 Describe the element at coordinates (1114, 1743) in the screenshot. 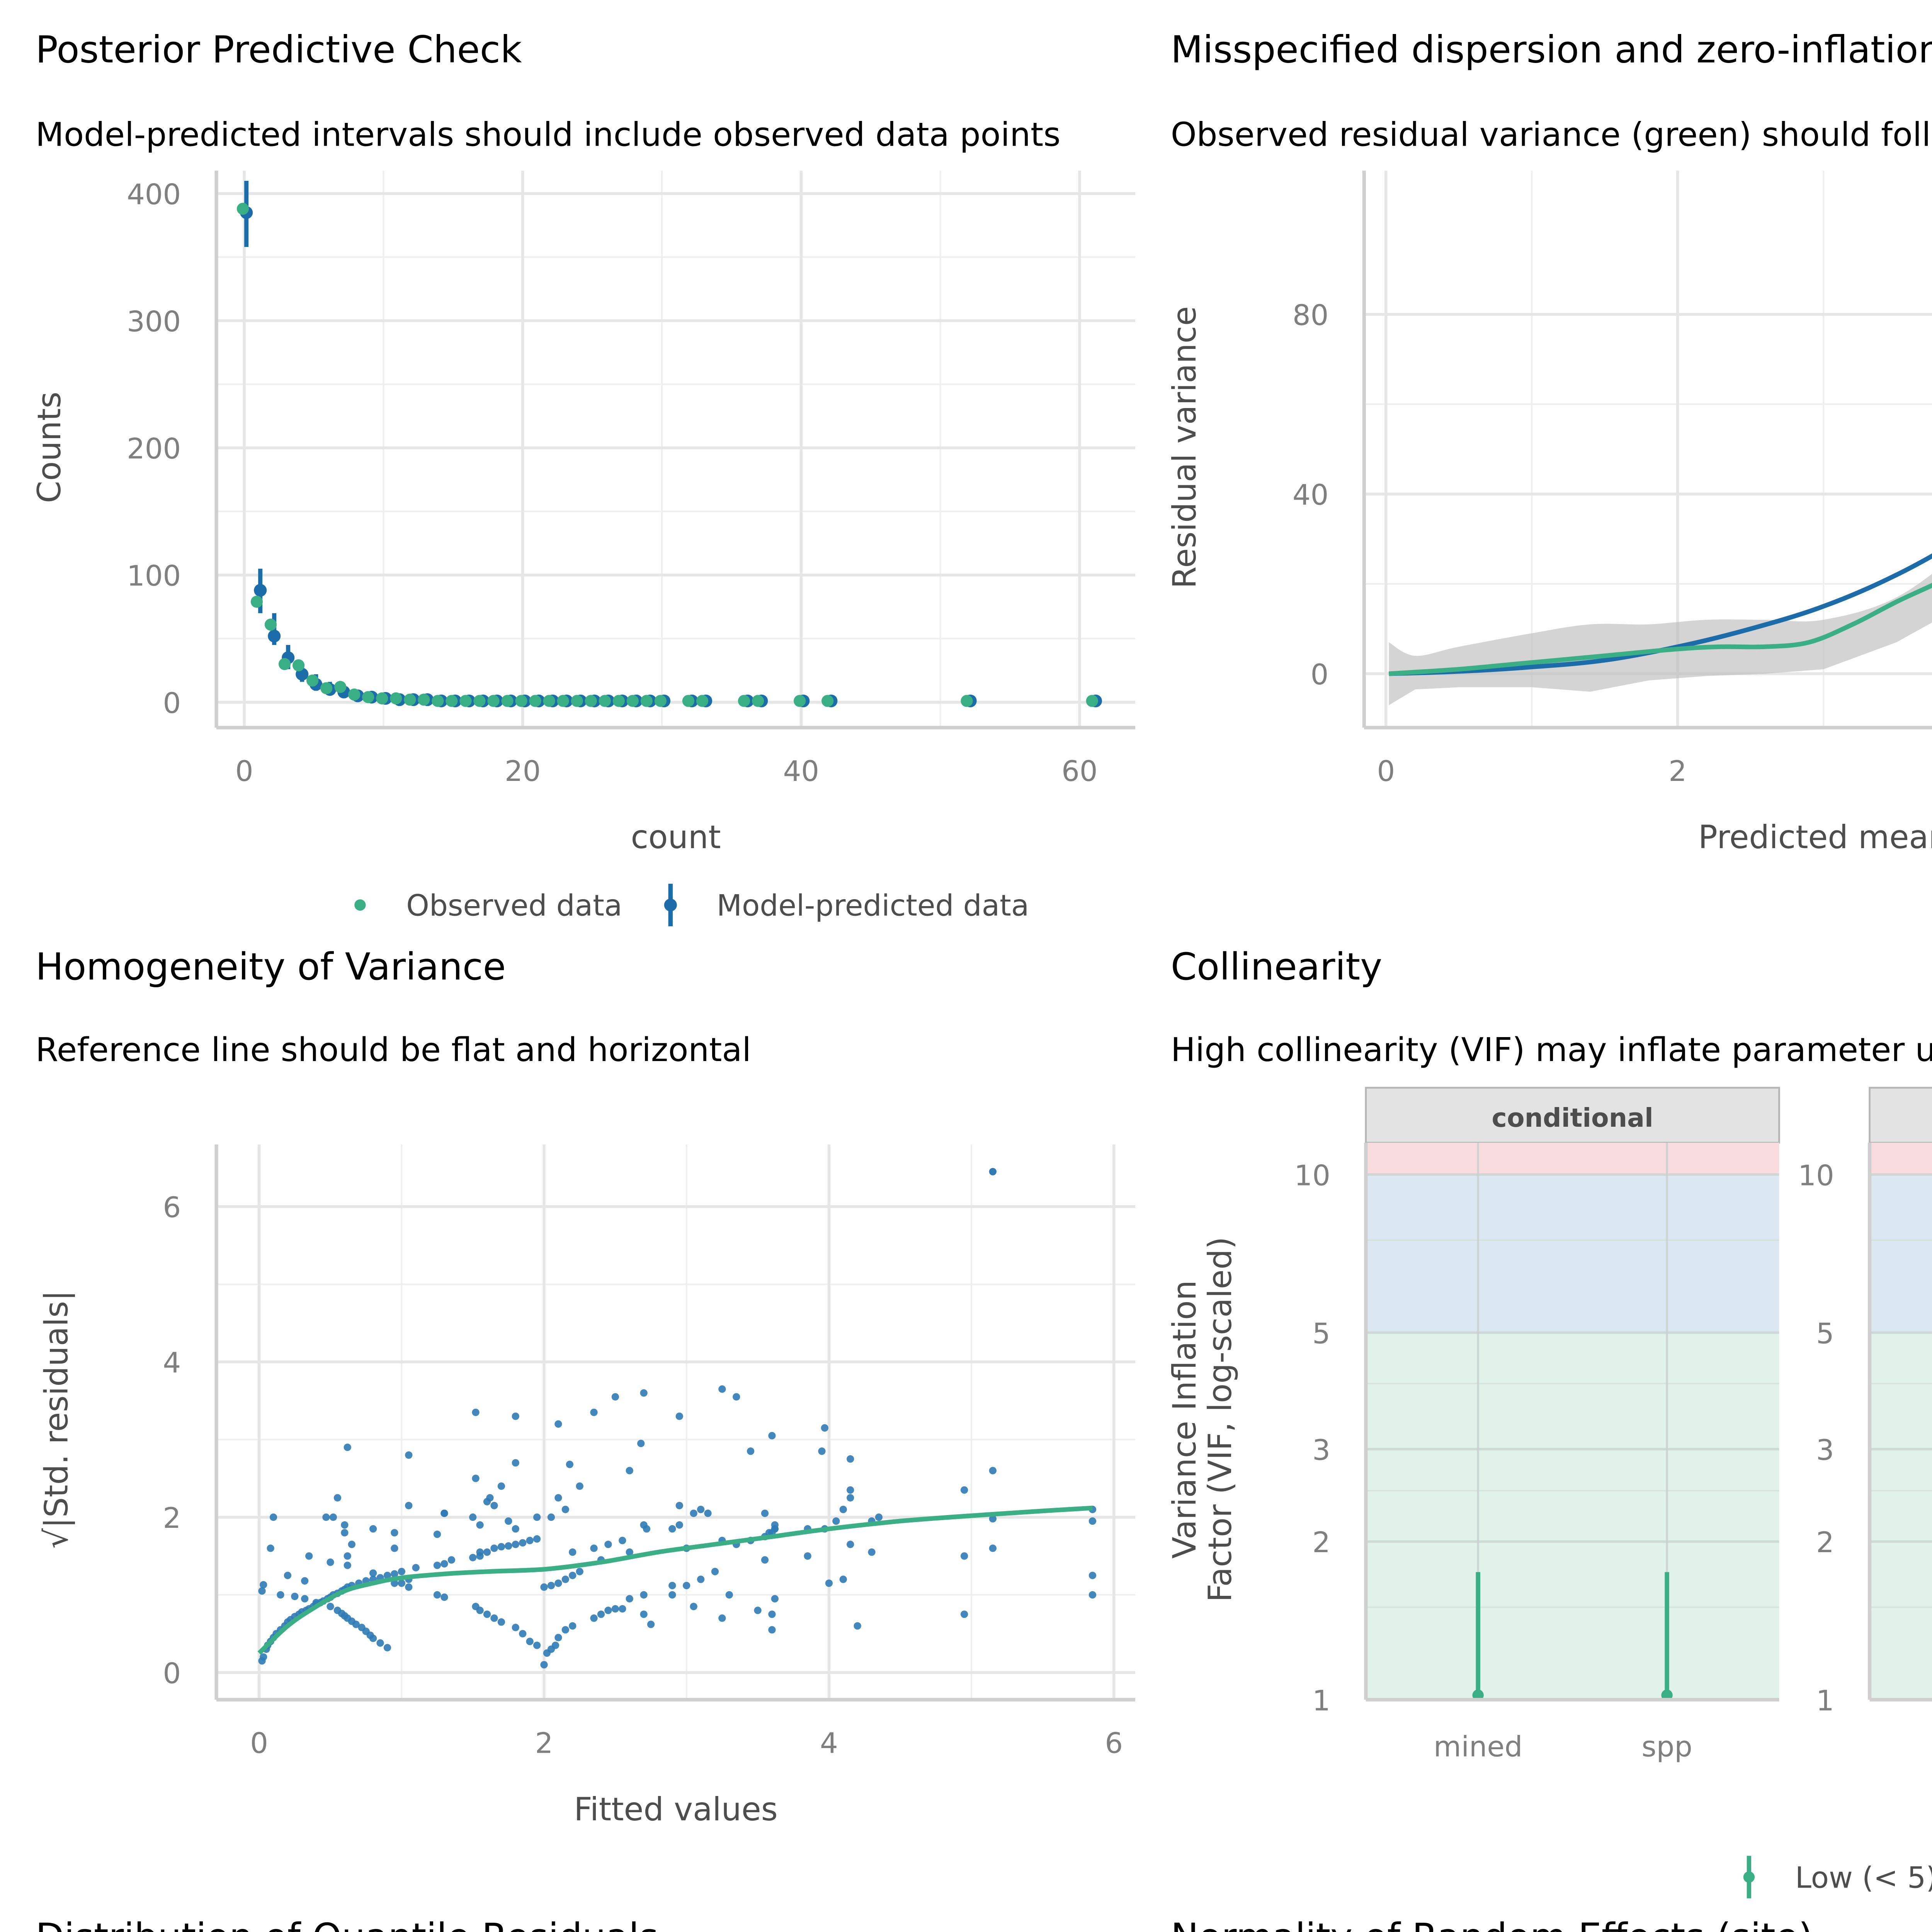

I see `x-tick-label: 6` at that location.